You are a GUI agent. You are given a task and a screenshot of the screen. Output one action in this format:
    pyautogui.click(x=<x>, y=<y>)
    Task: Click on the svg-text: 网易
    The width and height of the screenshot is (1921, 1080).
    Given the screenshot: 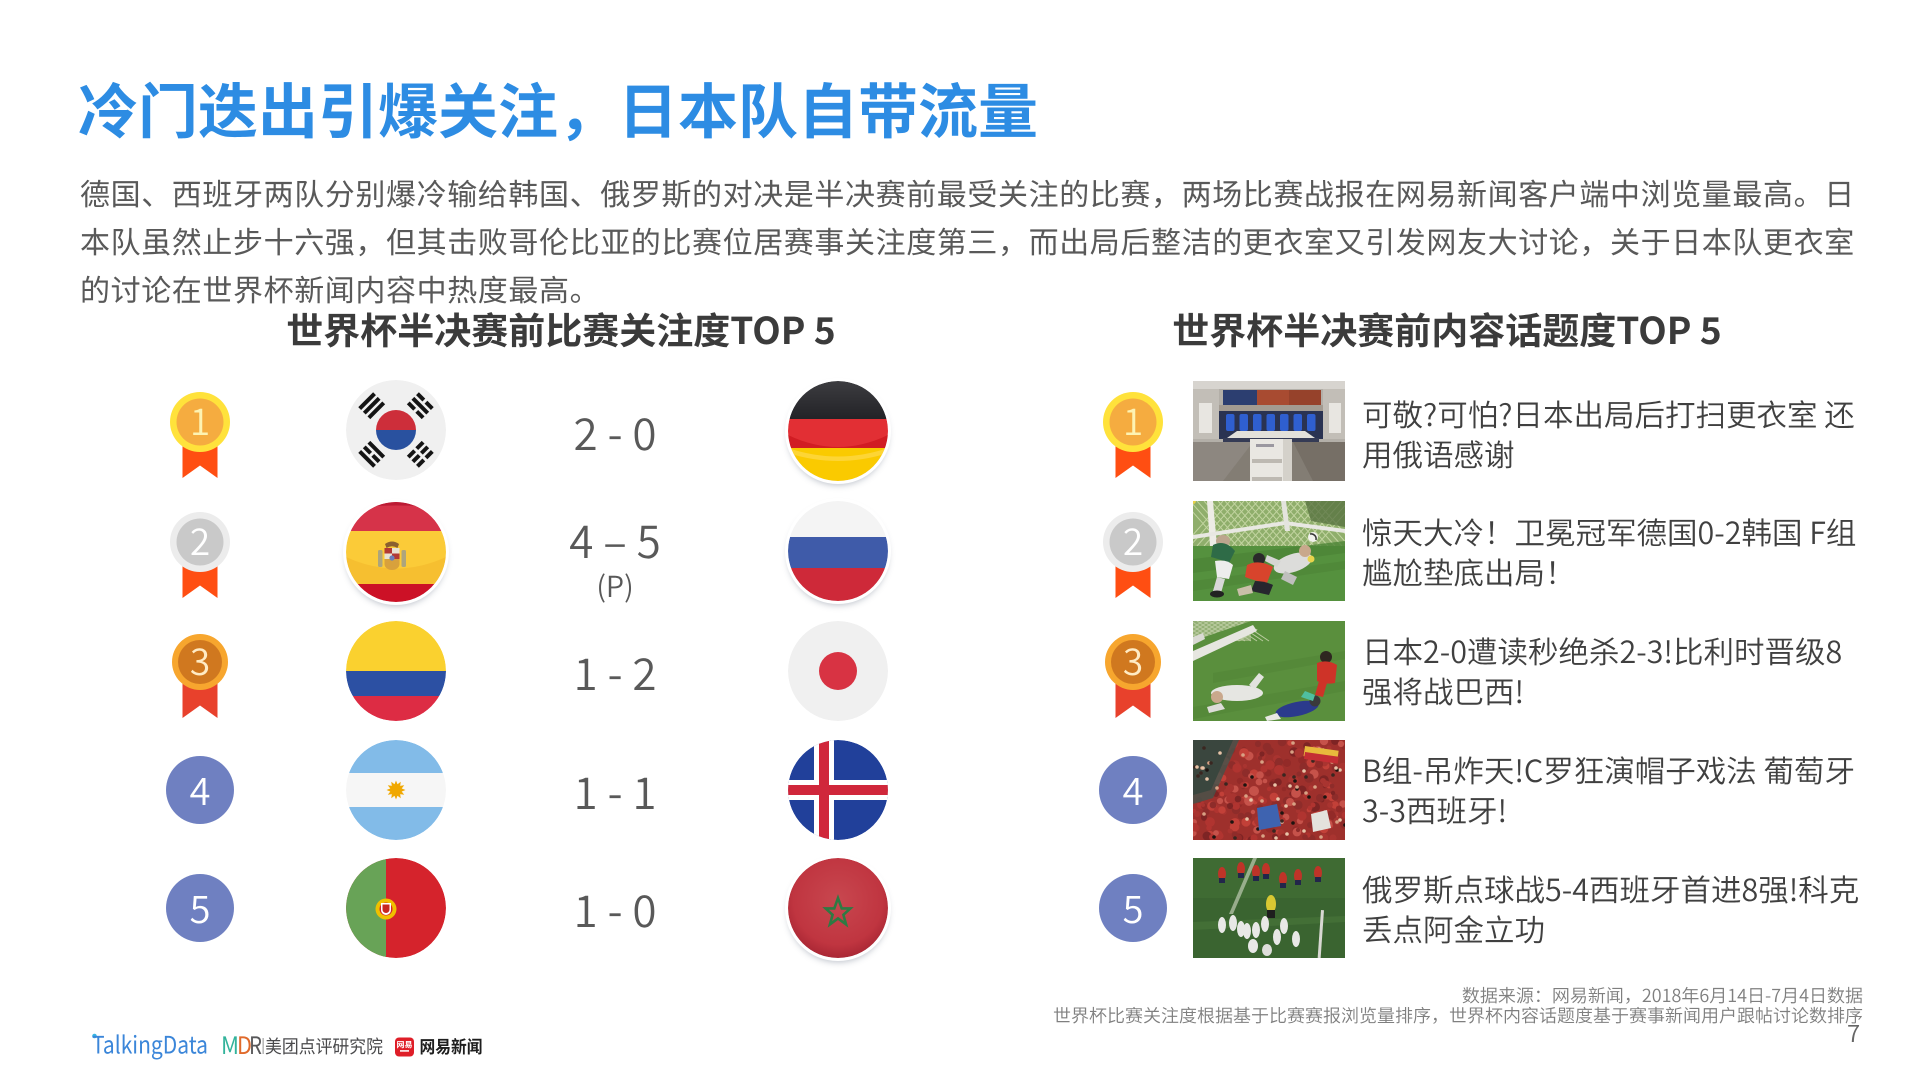 What is the action you would take?
    pyautogui.click(x=405, y=1045)
    